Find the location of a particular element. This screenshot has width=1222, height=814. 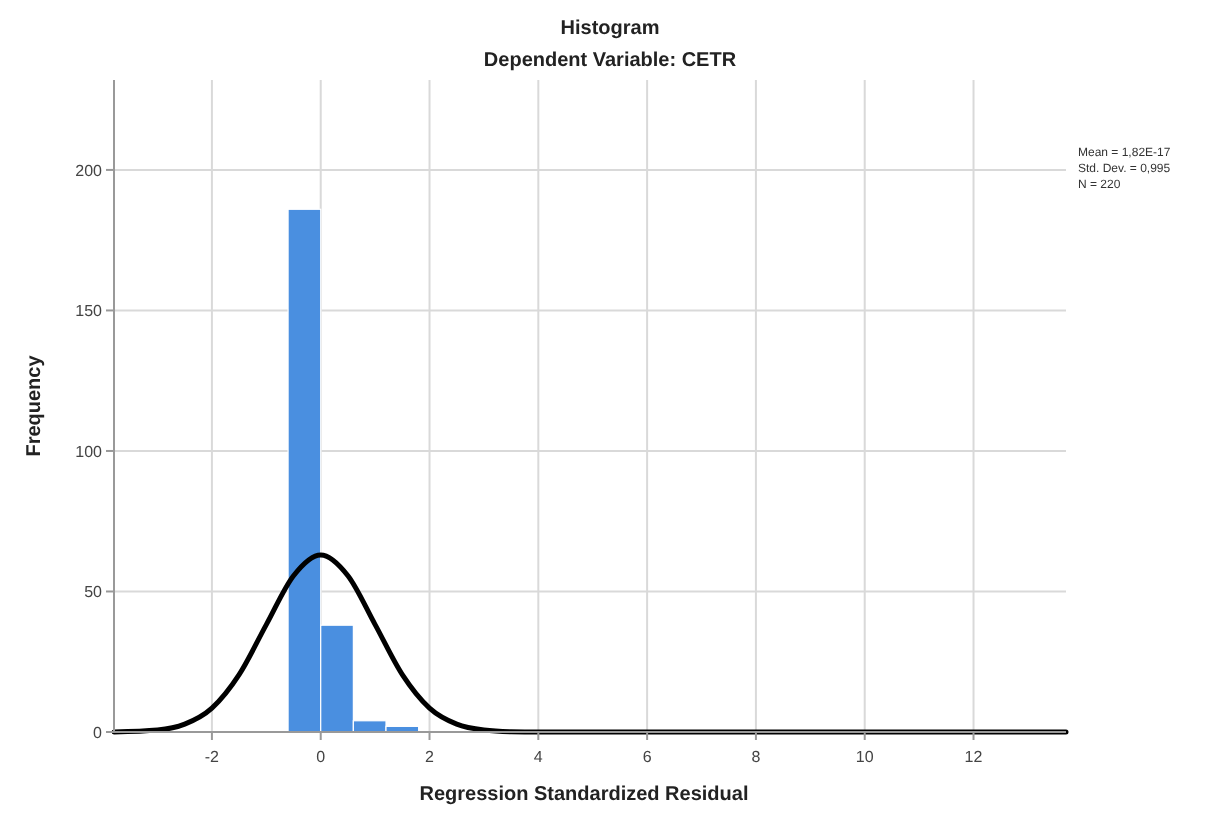

x-tick-label: 2 is located at coordinates (430, 757).